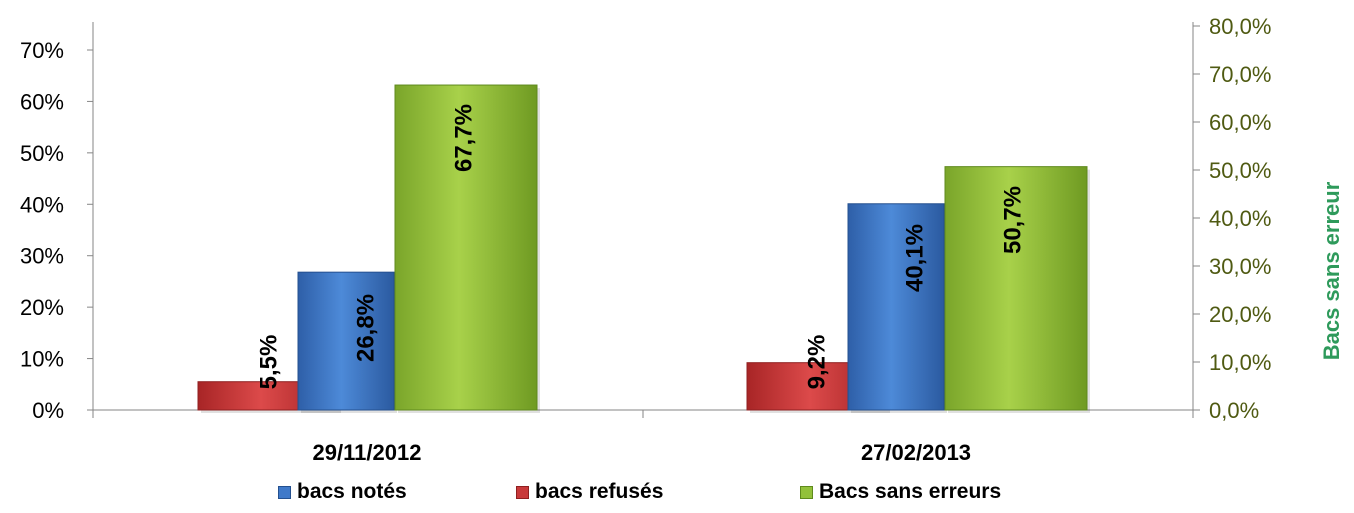 This screenshot has height=513, width=1354. I want to click on left-tick-label: 50%, so click(42, 153).